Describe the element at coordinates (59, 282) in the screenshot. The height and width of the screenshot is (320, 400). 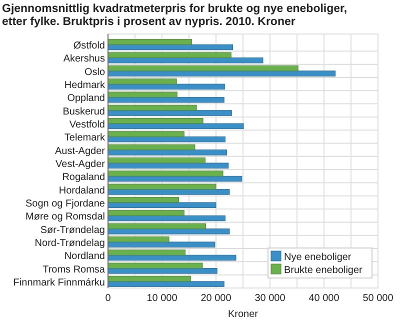
I see `y-tick-label: Finnmark Finnmárku` at that location.